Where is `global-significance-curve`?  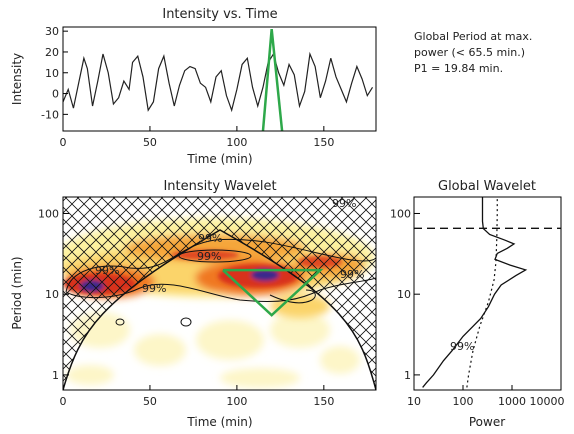 global-significance-curve is located at coordinates (482, 292).